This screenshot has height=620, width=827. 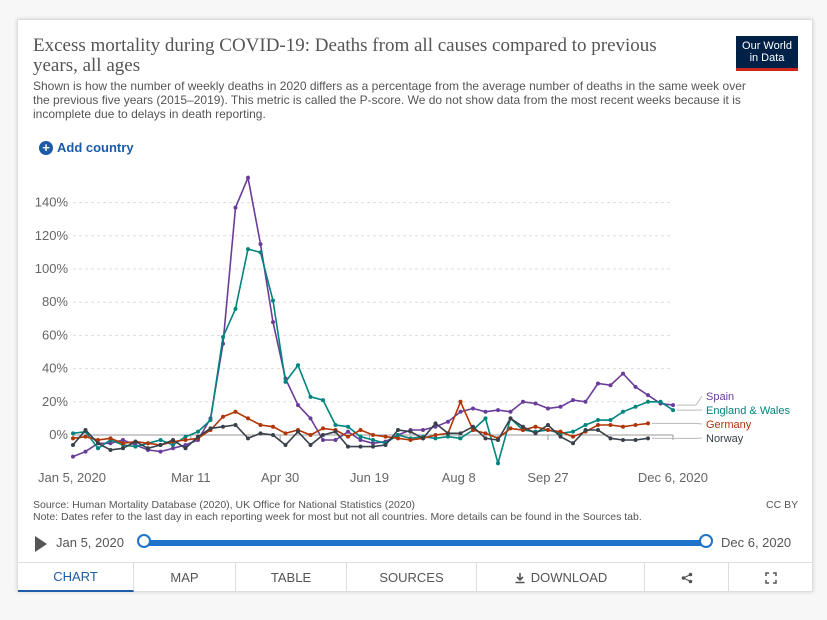 I want to click on y-tick-label: 60%, so click(x=55, y=334).